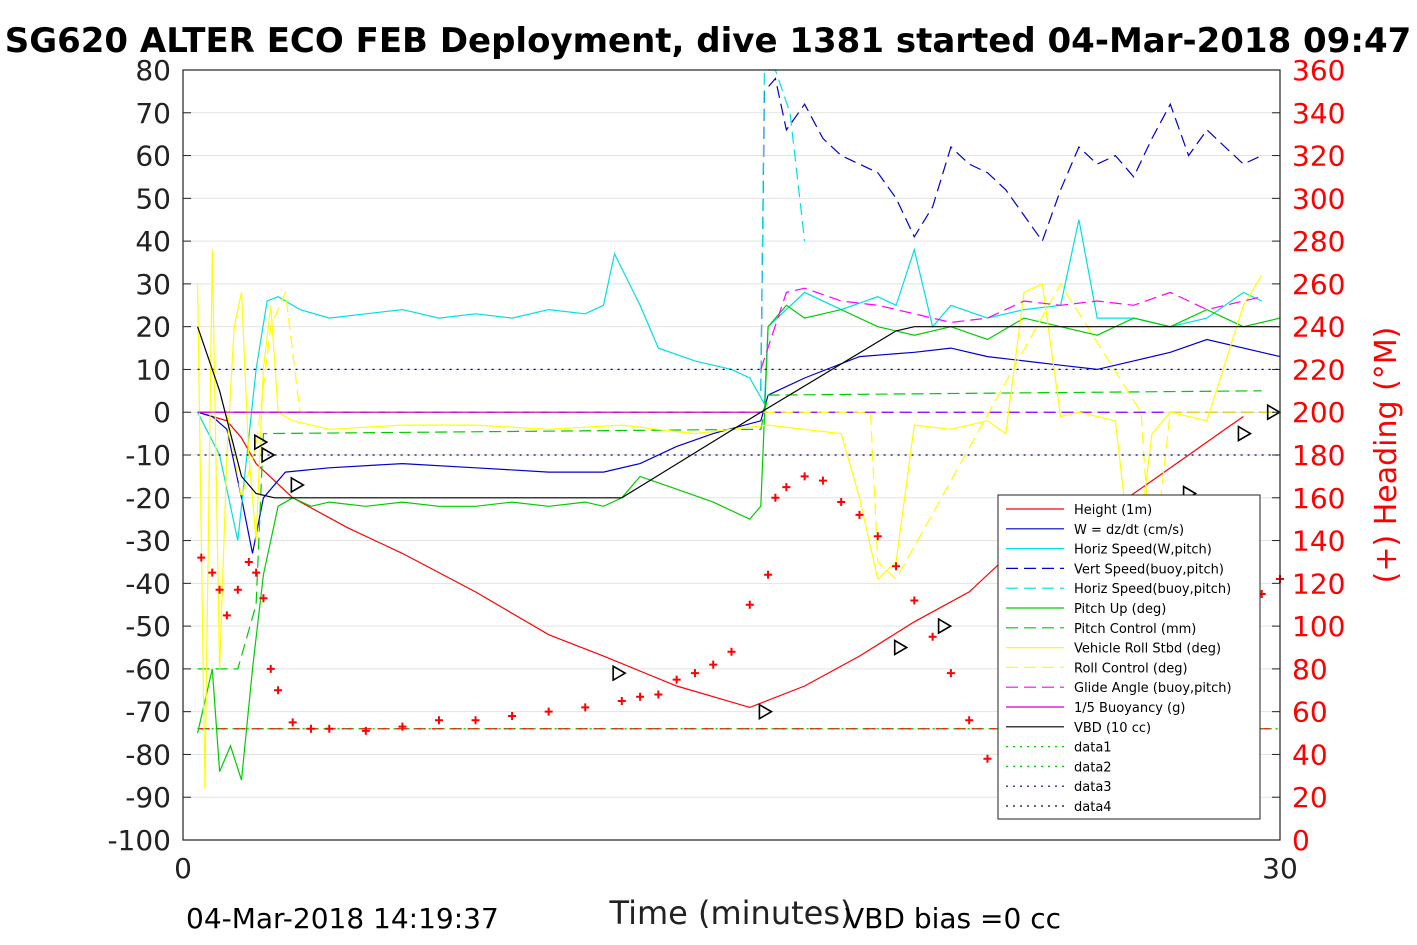 Image resolution: width=1417 pixels, height=945 pixels. I want to click on right-tick-label: 360, so click(1318, 70).